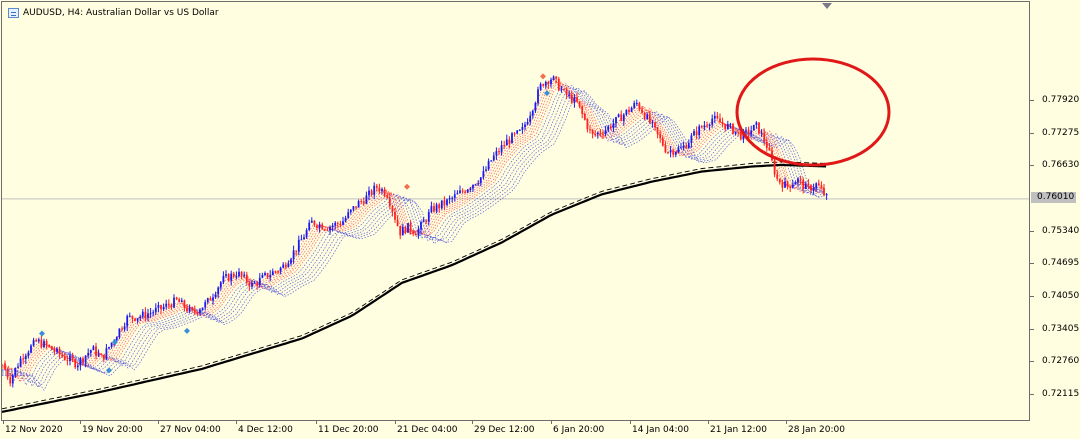 The image size is (1080, 439). I want to click on chart-shift-marker, so click(827, 6).